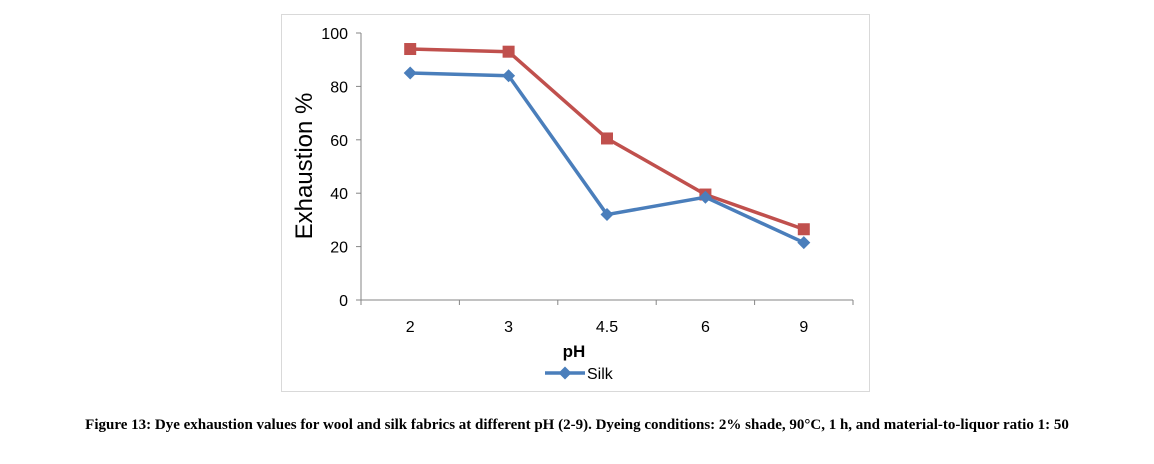  Describe the element at coordinates (705, 327) in the screenshot. I see `x-tick-label: 6` at that location.